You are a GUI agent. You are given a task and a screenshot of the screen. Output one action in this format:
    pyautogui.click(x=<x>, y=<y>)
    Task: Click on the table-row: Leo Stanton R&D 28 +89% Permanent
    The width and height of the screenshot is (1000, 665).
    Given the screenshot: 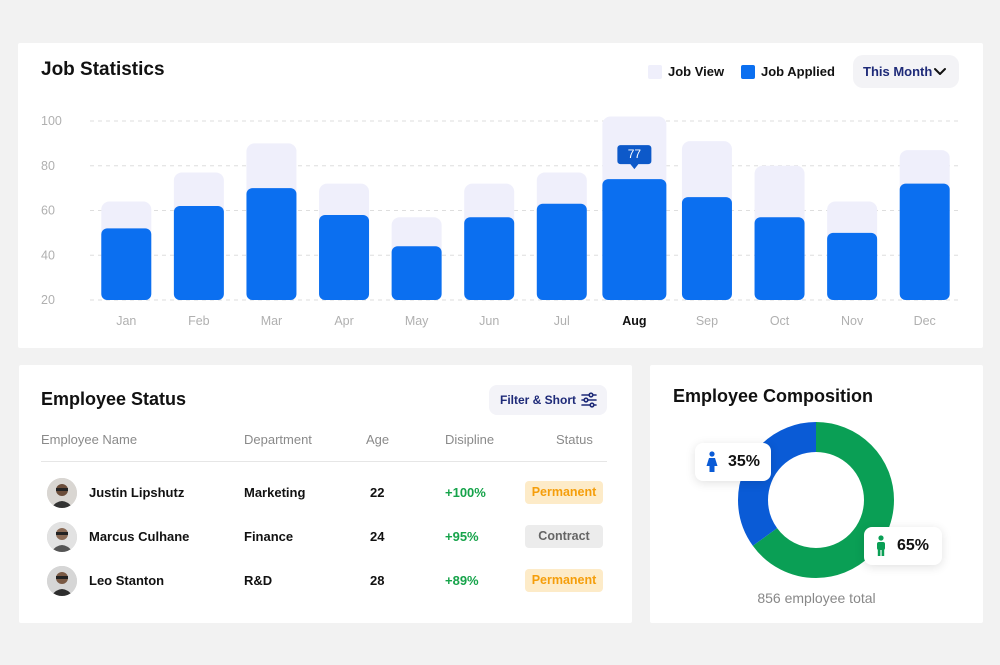 What is the action you would take?
    pyautogui.click(x=325, y=586)
    